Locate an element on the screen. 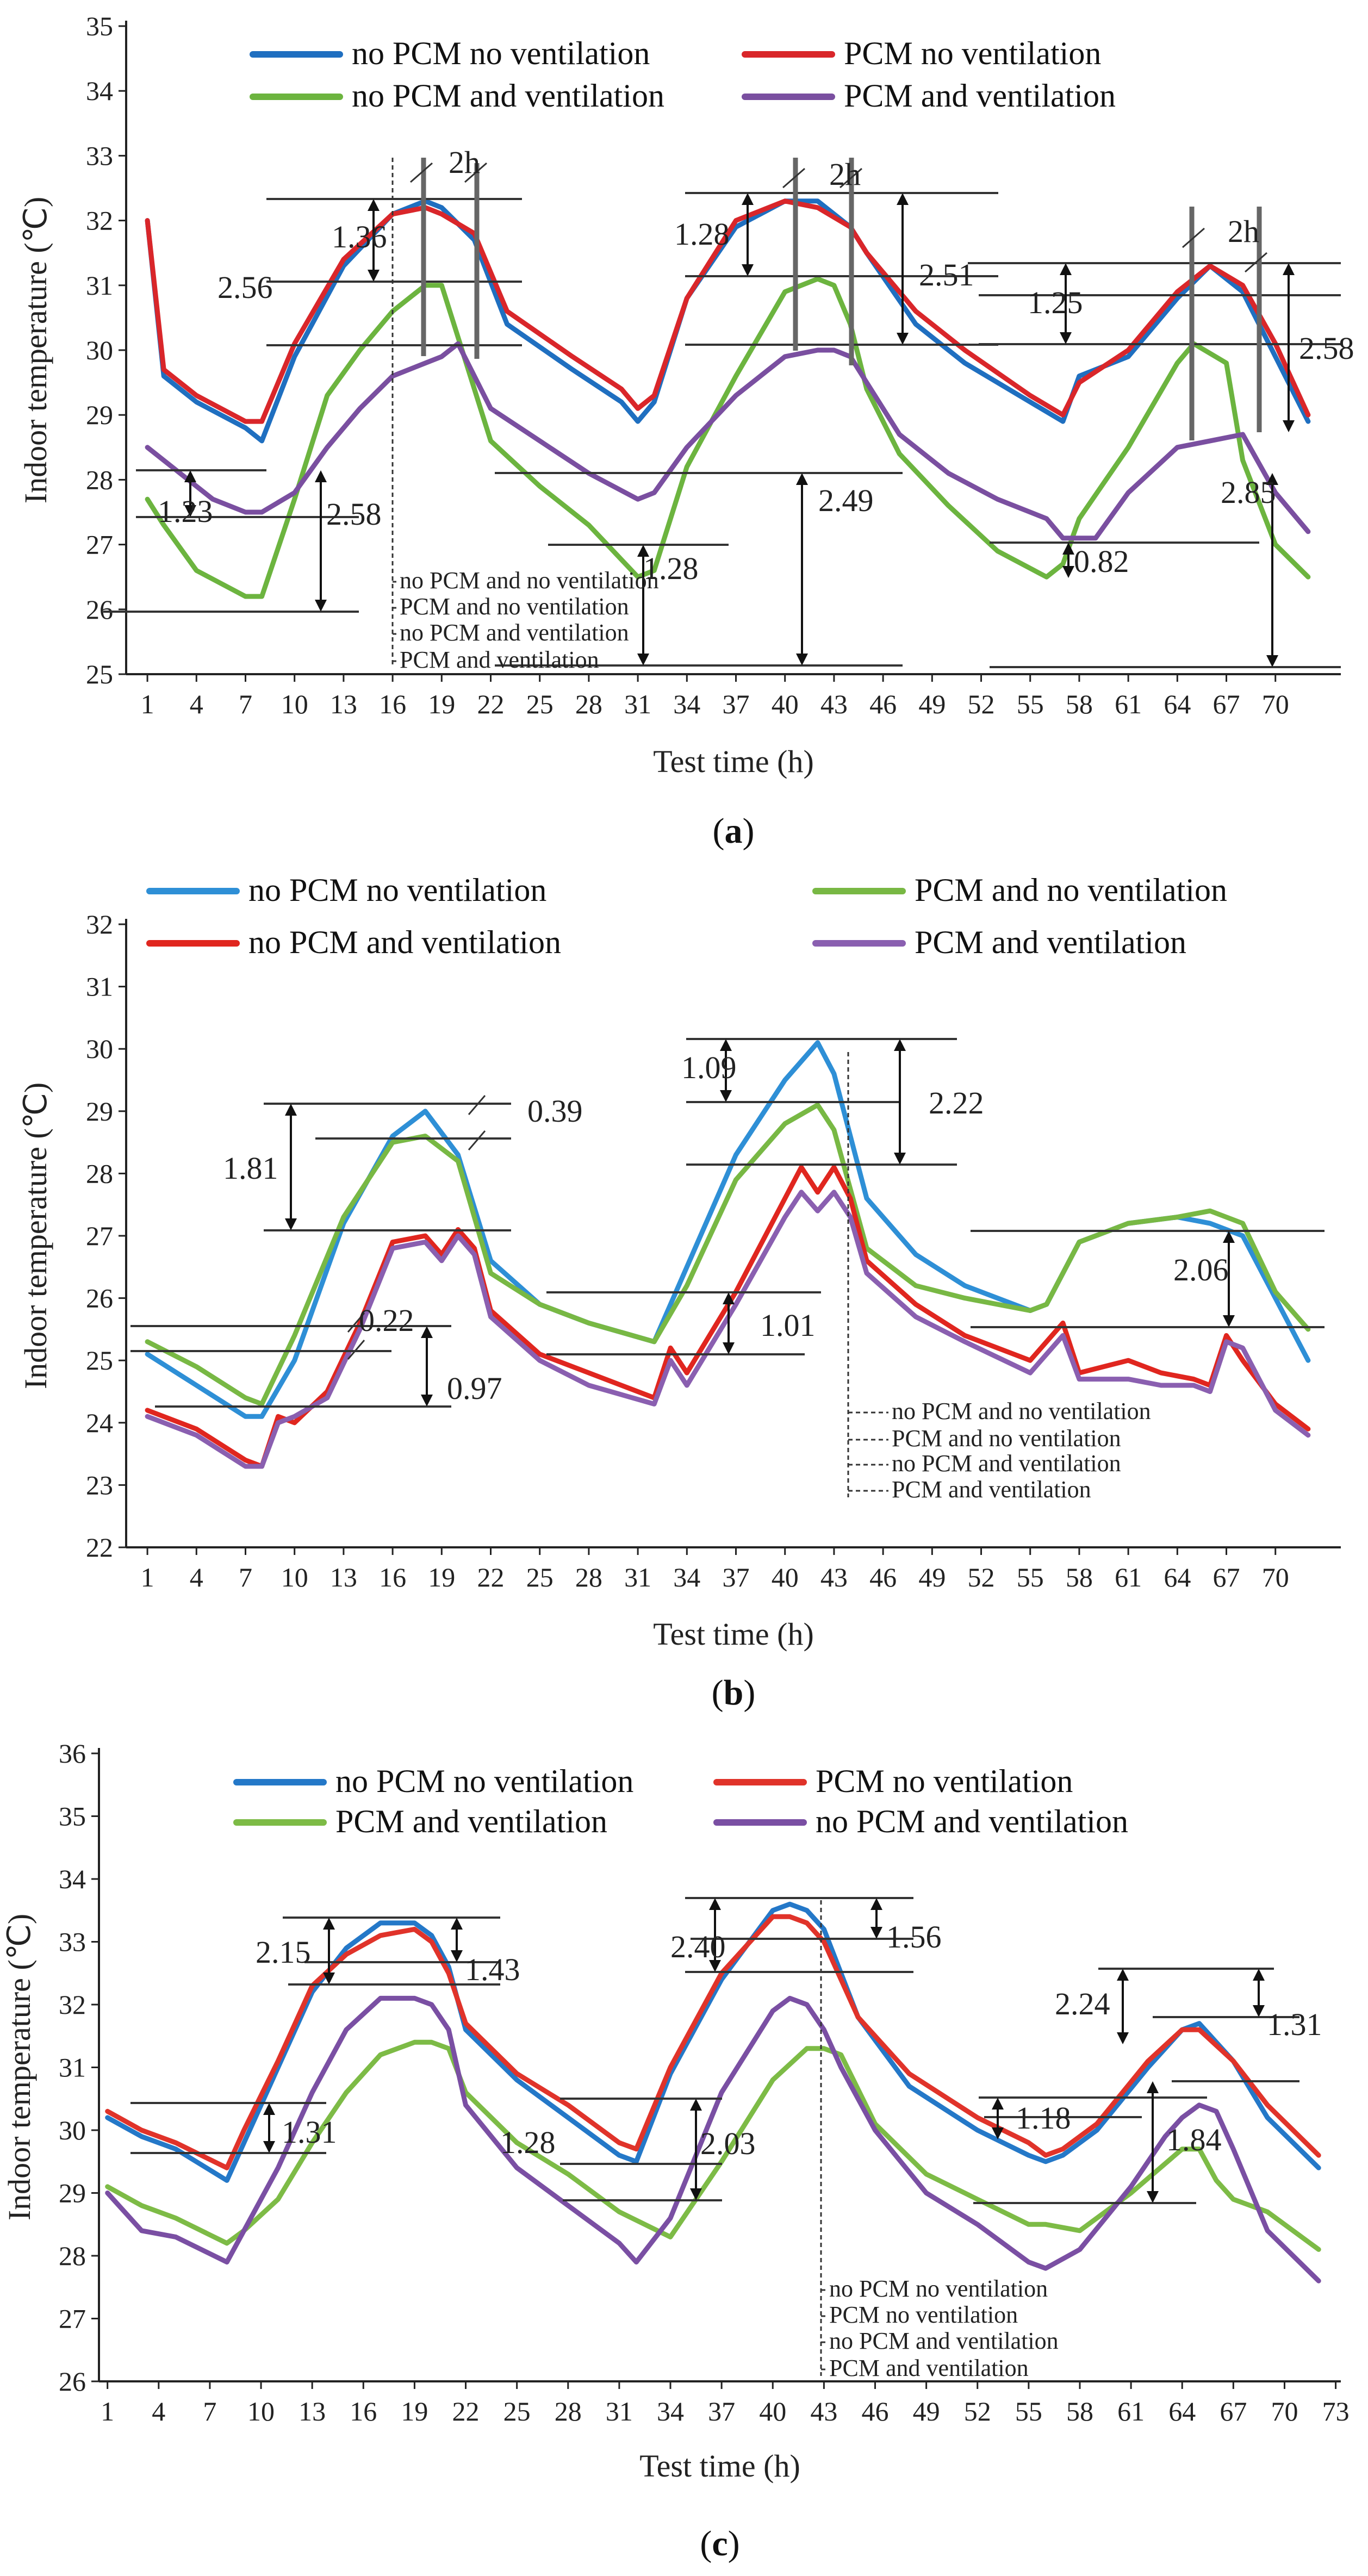 The image size is (1368, 2576). x-tick-label: 64 is located at coordinates (1182, 2411).